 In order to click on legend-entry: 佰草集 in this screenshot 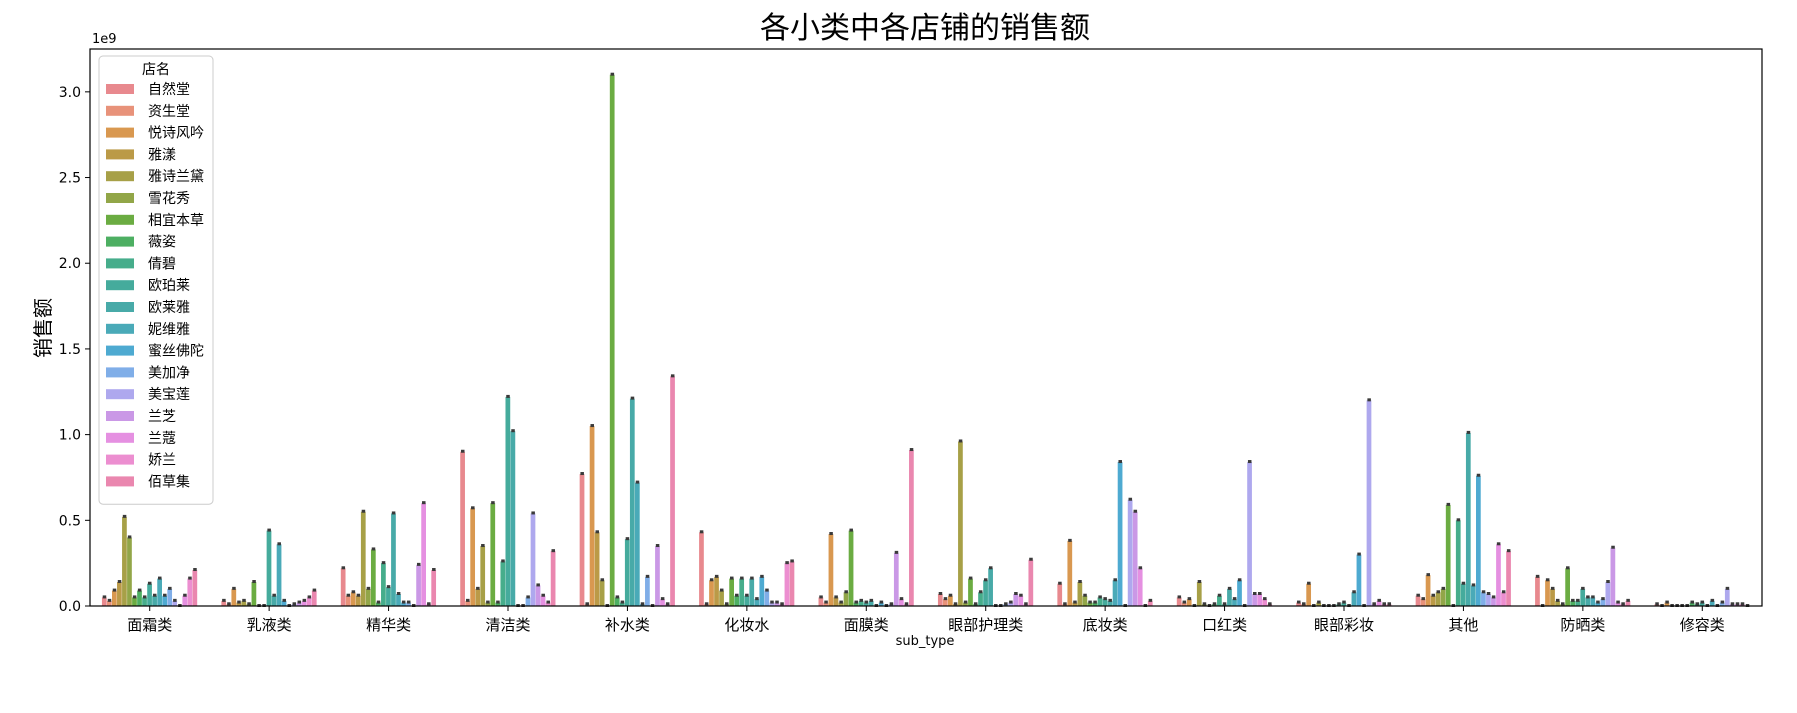, I will do `click(169, 481)`.